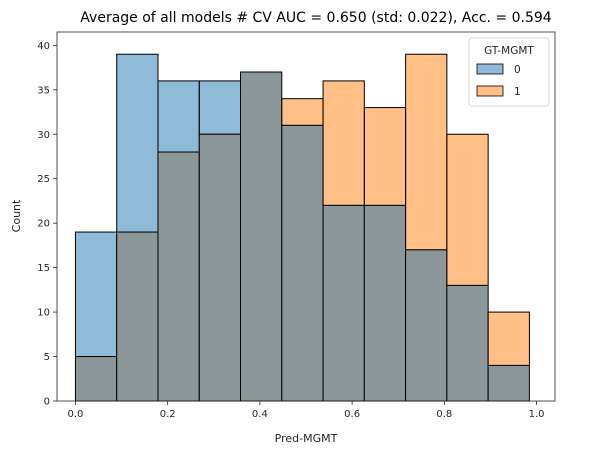 Image resolution: width=594 pixels, height=455 pixels. I want to click on x-tick-label-4: 0.8, so click(444, 414).